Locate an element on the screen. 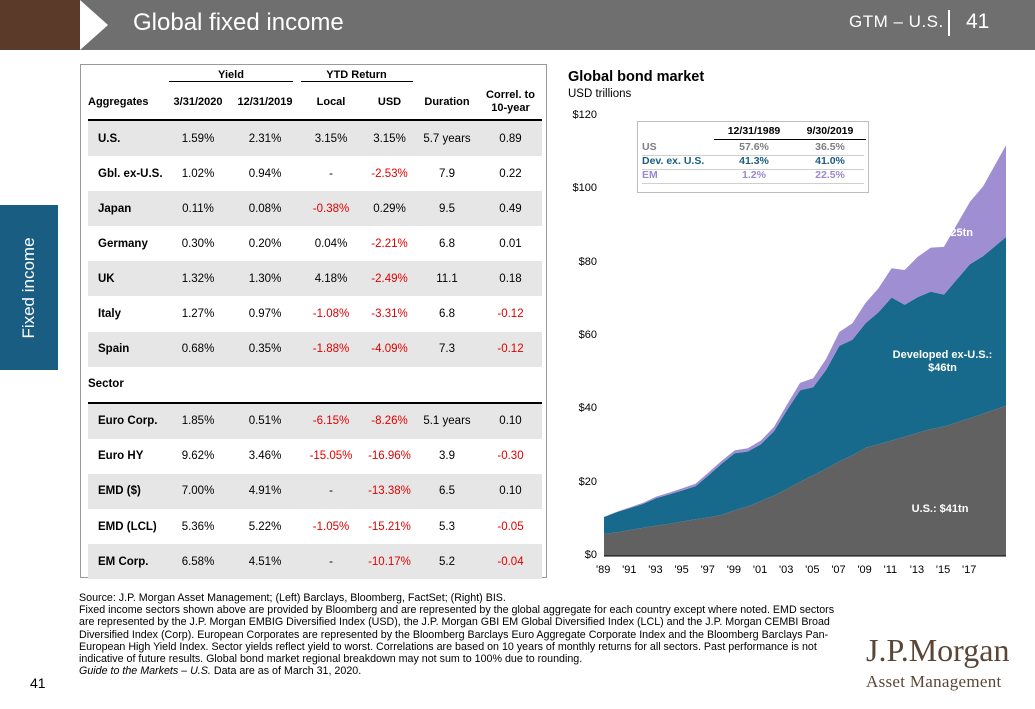 The width and height of the screenshot is (1035, 709). x-tick-label: '91 is located at coordinates (629, 570).